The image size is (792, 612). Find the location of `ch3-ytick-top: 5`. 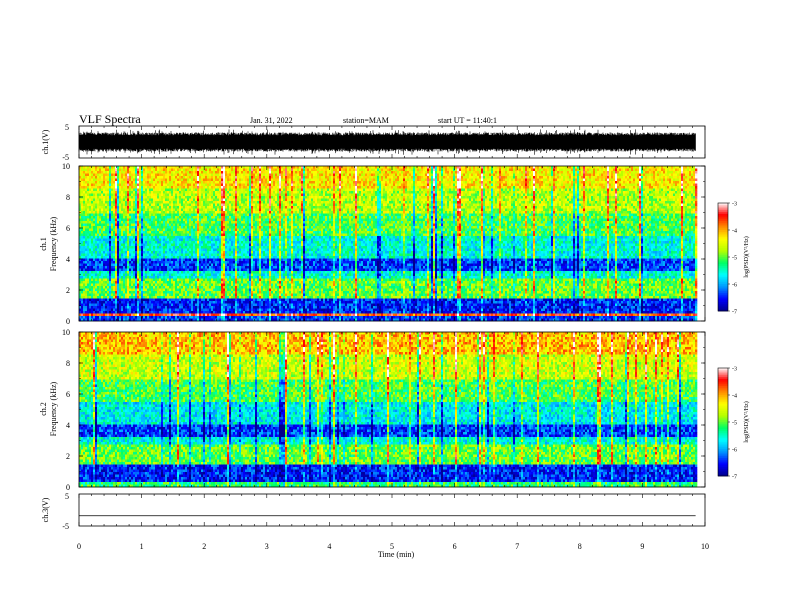

ch3-ytick-top: 5 is located at coordinates (67, 496).